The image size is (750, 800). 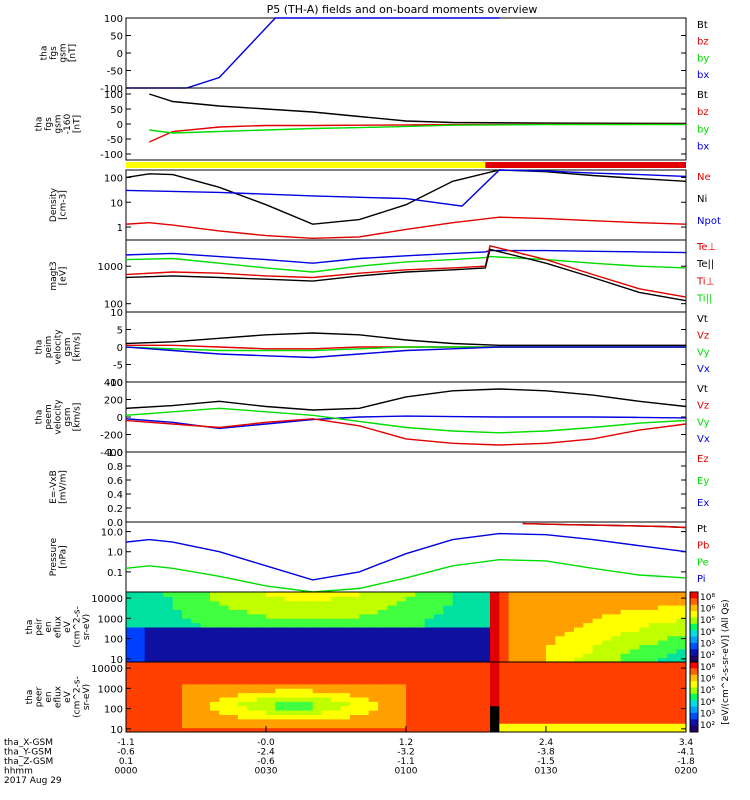 What do you see at coordinates (707, 668) in the screenshot?
I see `colorbar-tick-label: 10⁸` at bounding box center [707, 668].